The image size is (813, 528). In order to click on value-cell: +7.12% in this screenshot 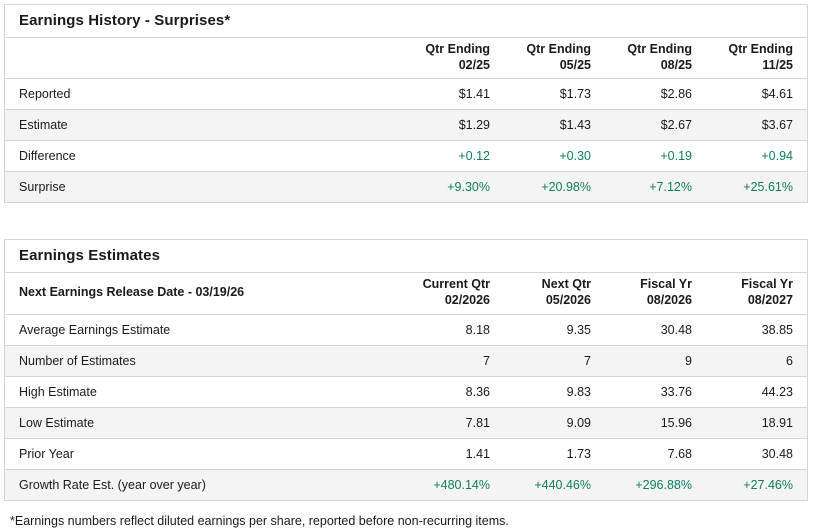, I will do `click(670, 187)`.